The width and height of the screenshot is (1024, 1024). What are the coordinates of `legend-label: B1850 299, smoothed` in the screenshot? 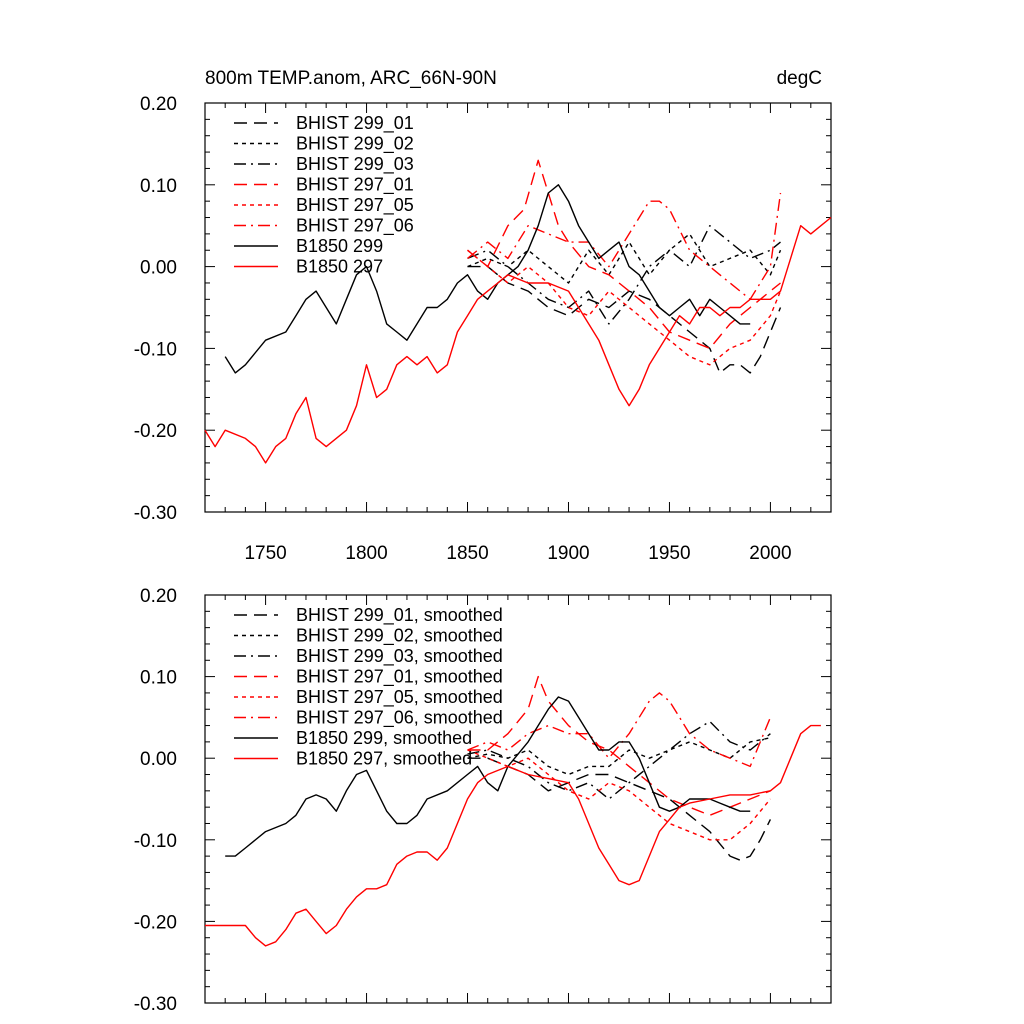 It's located at (384, 738).